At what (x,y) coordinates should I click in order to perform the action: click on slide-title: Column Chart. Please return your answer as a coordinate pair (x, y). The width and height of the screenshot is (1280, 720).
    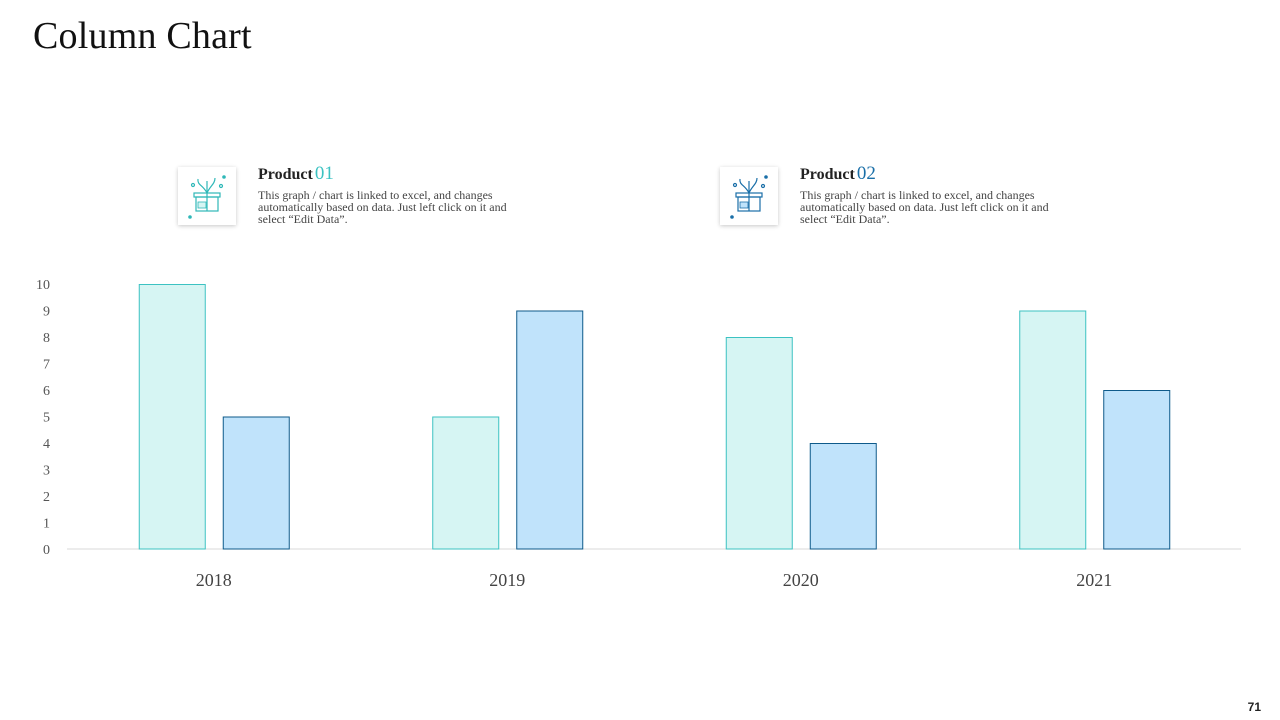
    Looking at the image, I should click on (142, 36).